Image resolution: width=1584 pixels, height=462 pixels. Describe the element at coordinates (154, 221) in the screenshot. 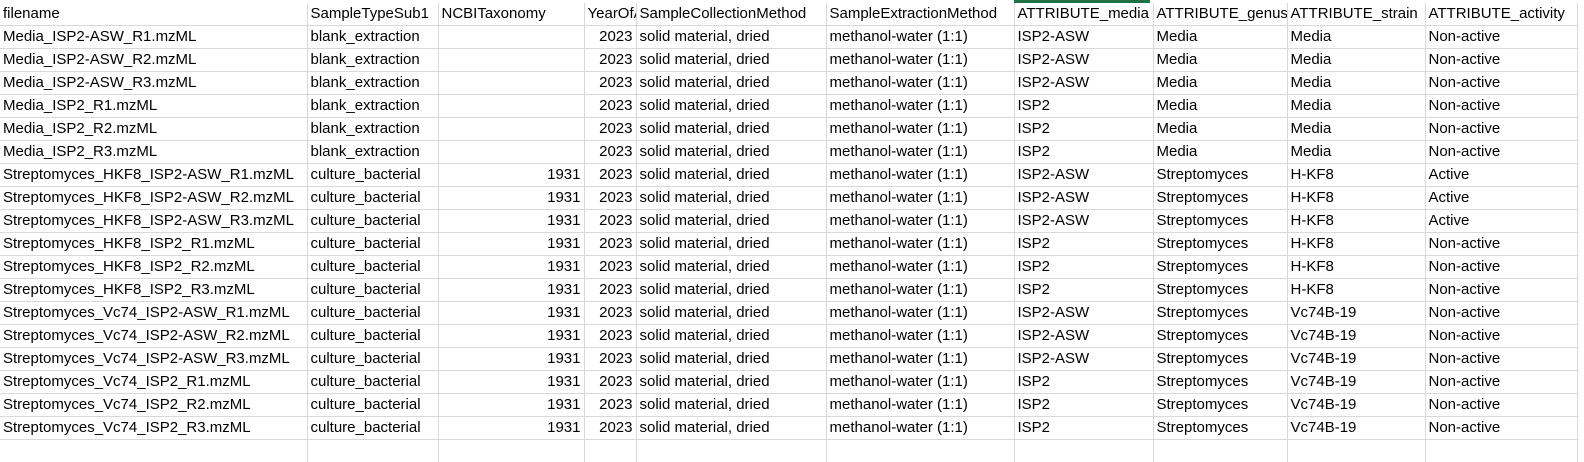

I see `cell-filename: Streptomyces_HKF8_ISP2-ASW_R3.mzML` at that location.